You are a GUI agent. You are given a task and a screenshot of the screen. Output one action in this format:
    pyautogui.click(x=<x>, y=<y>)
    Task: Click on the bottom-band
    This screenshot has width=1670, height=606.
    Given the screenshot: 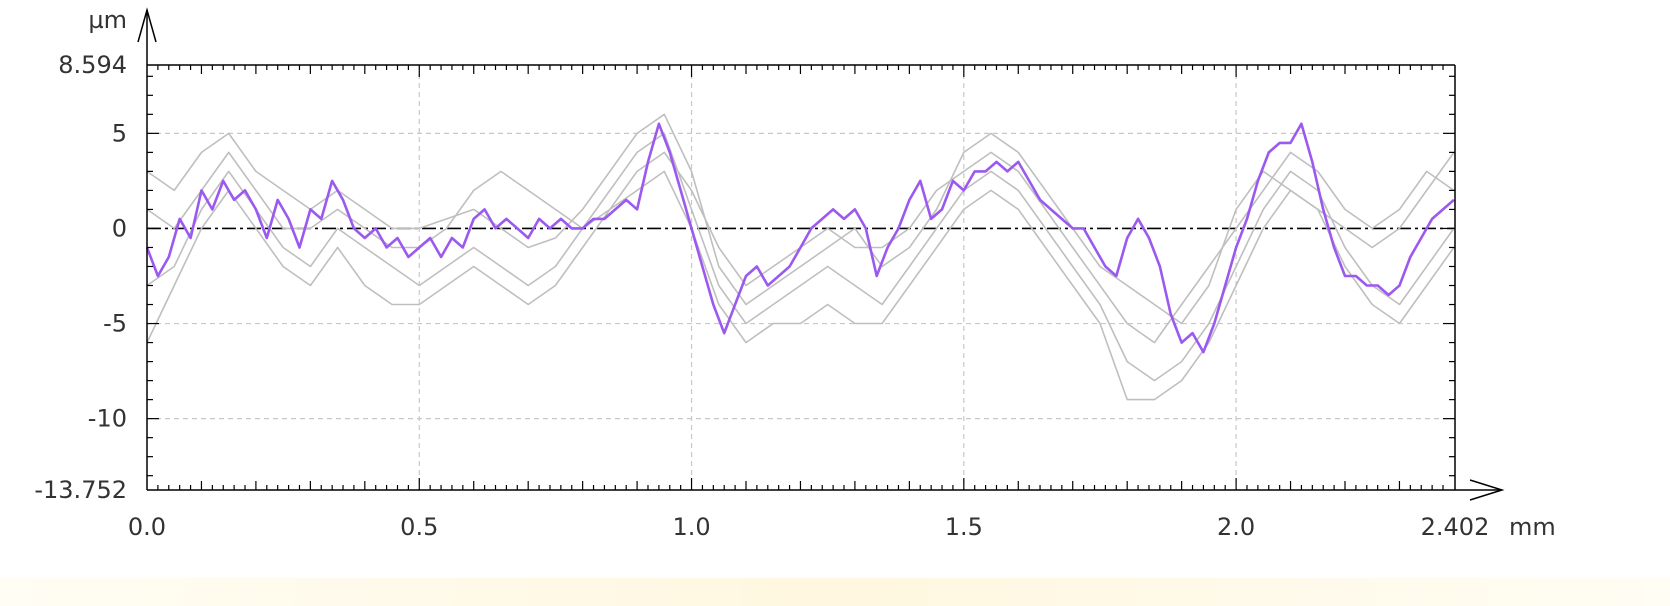 What is the action you would take?
    pyautogui.click(x=835, y=592)
    